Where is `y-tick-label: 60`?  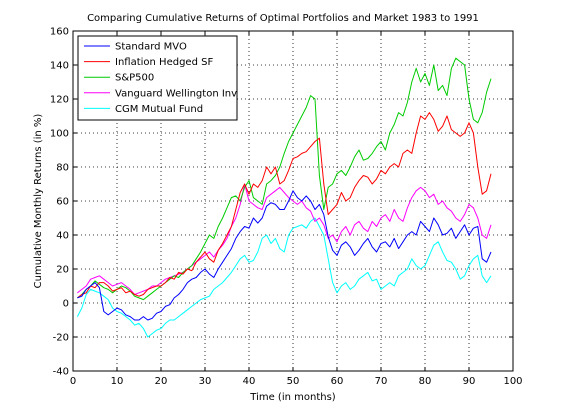
y-tick-label: 60 is located at coordinates (62, 202).